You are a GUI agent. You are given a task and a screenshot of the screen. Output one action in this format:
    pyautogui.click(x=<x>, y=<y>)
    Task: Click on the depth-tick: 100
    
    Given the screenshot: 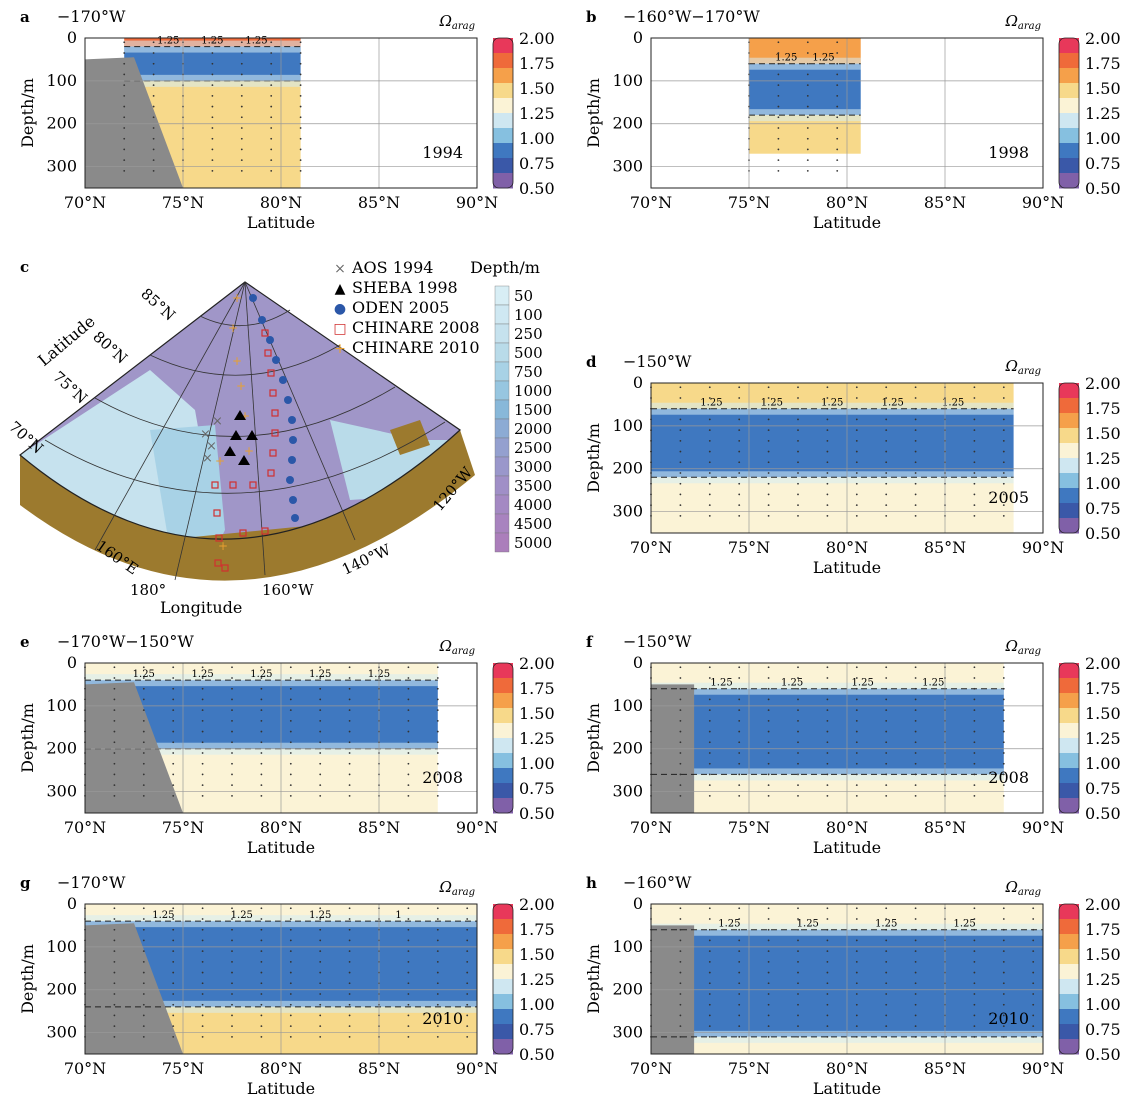 What is the action you would take?
    pyautogui.click(x=528, y=315)
    